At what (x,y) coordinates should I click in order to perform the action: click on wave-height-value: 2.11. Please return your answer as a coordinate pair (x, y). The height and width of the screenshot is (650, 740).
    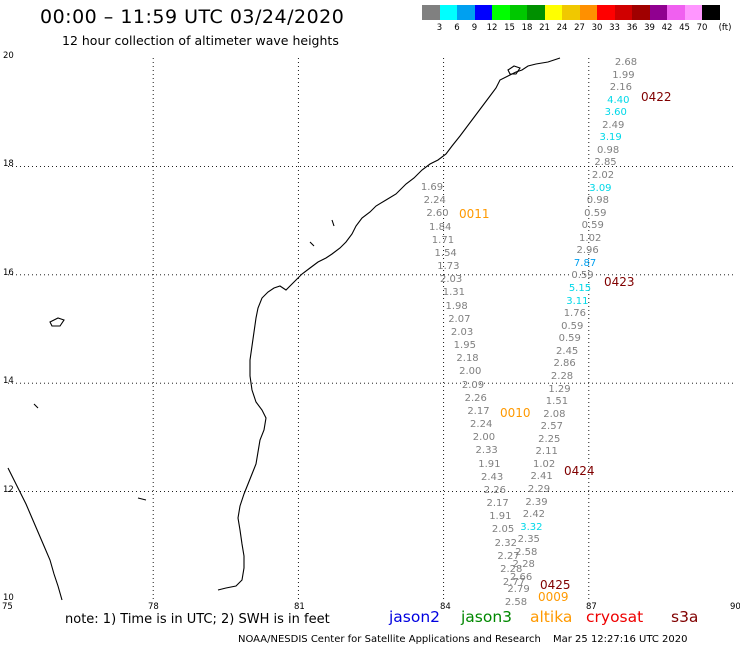
    Looking at the image, I should click on (546, 452).